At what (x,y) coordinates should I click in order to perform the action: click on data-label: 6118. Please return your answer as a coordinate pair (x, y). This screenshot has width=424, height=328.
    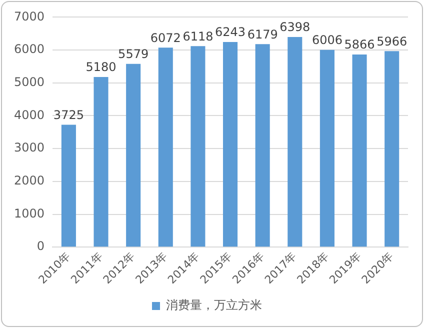
    Looking at the image, I should click on (198, 36).